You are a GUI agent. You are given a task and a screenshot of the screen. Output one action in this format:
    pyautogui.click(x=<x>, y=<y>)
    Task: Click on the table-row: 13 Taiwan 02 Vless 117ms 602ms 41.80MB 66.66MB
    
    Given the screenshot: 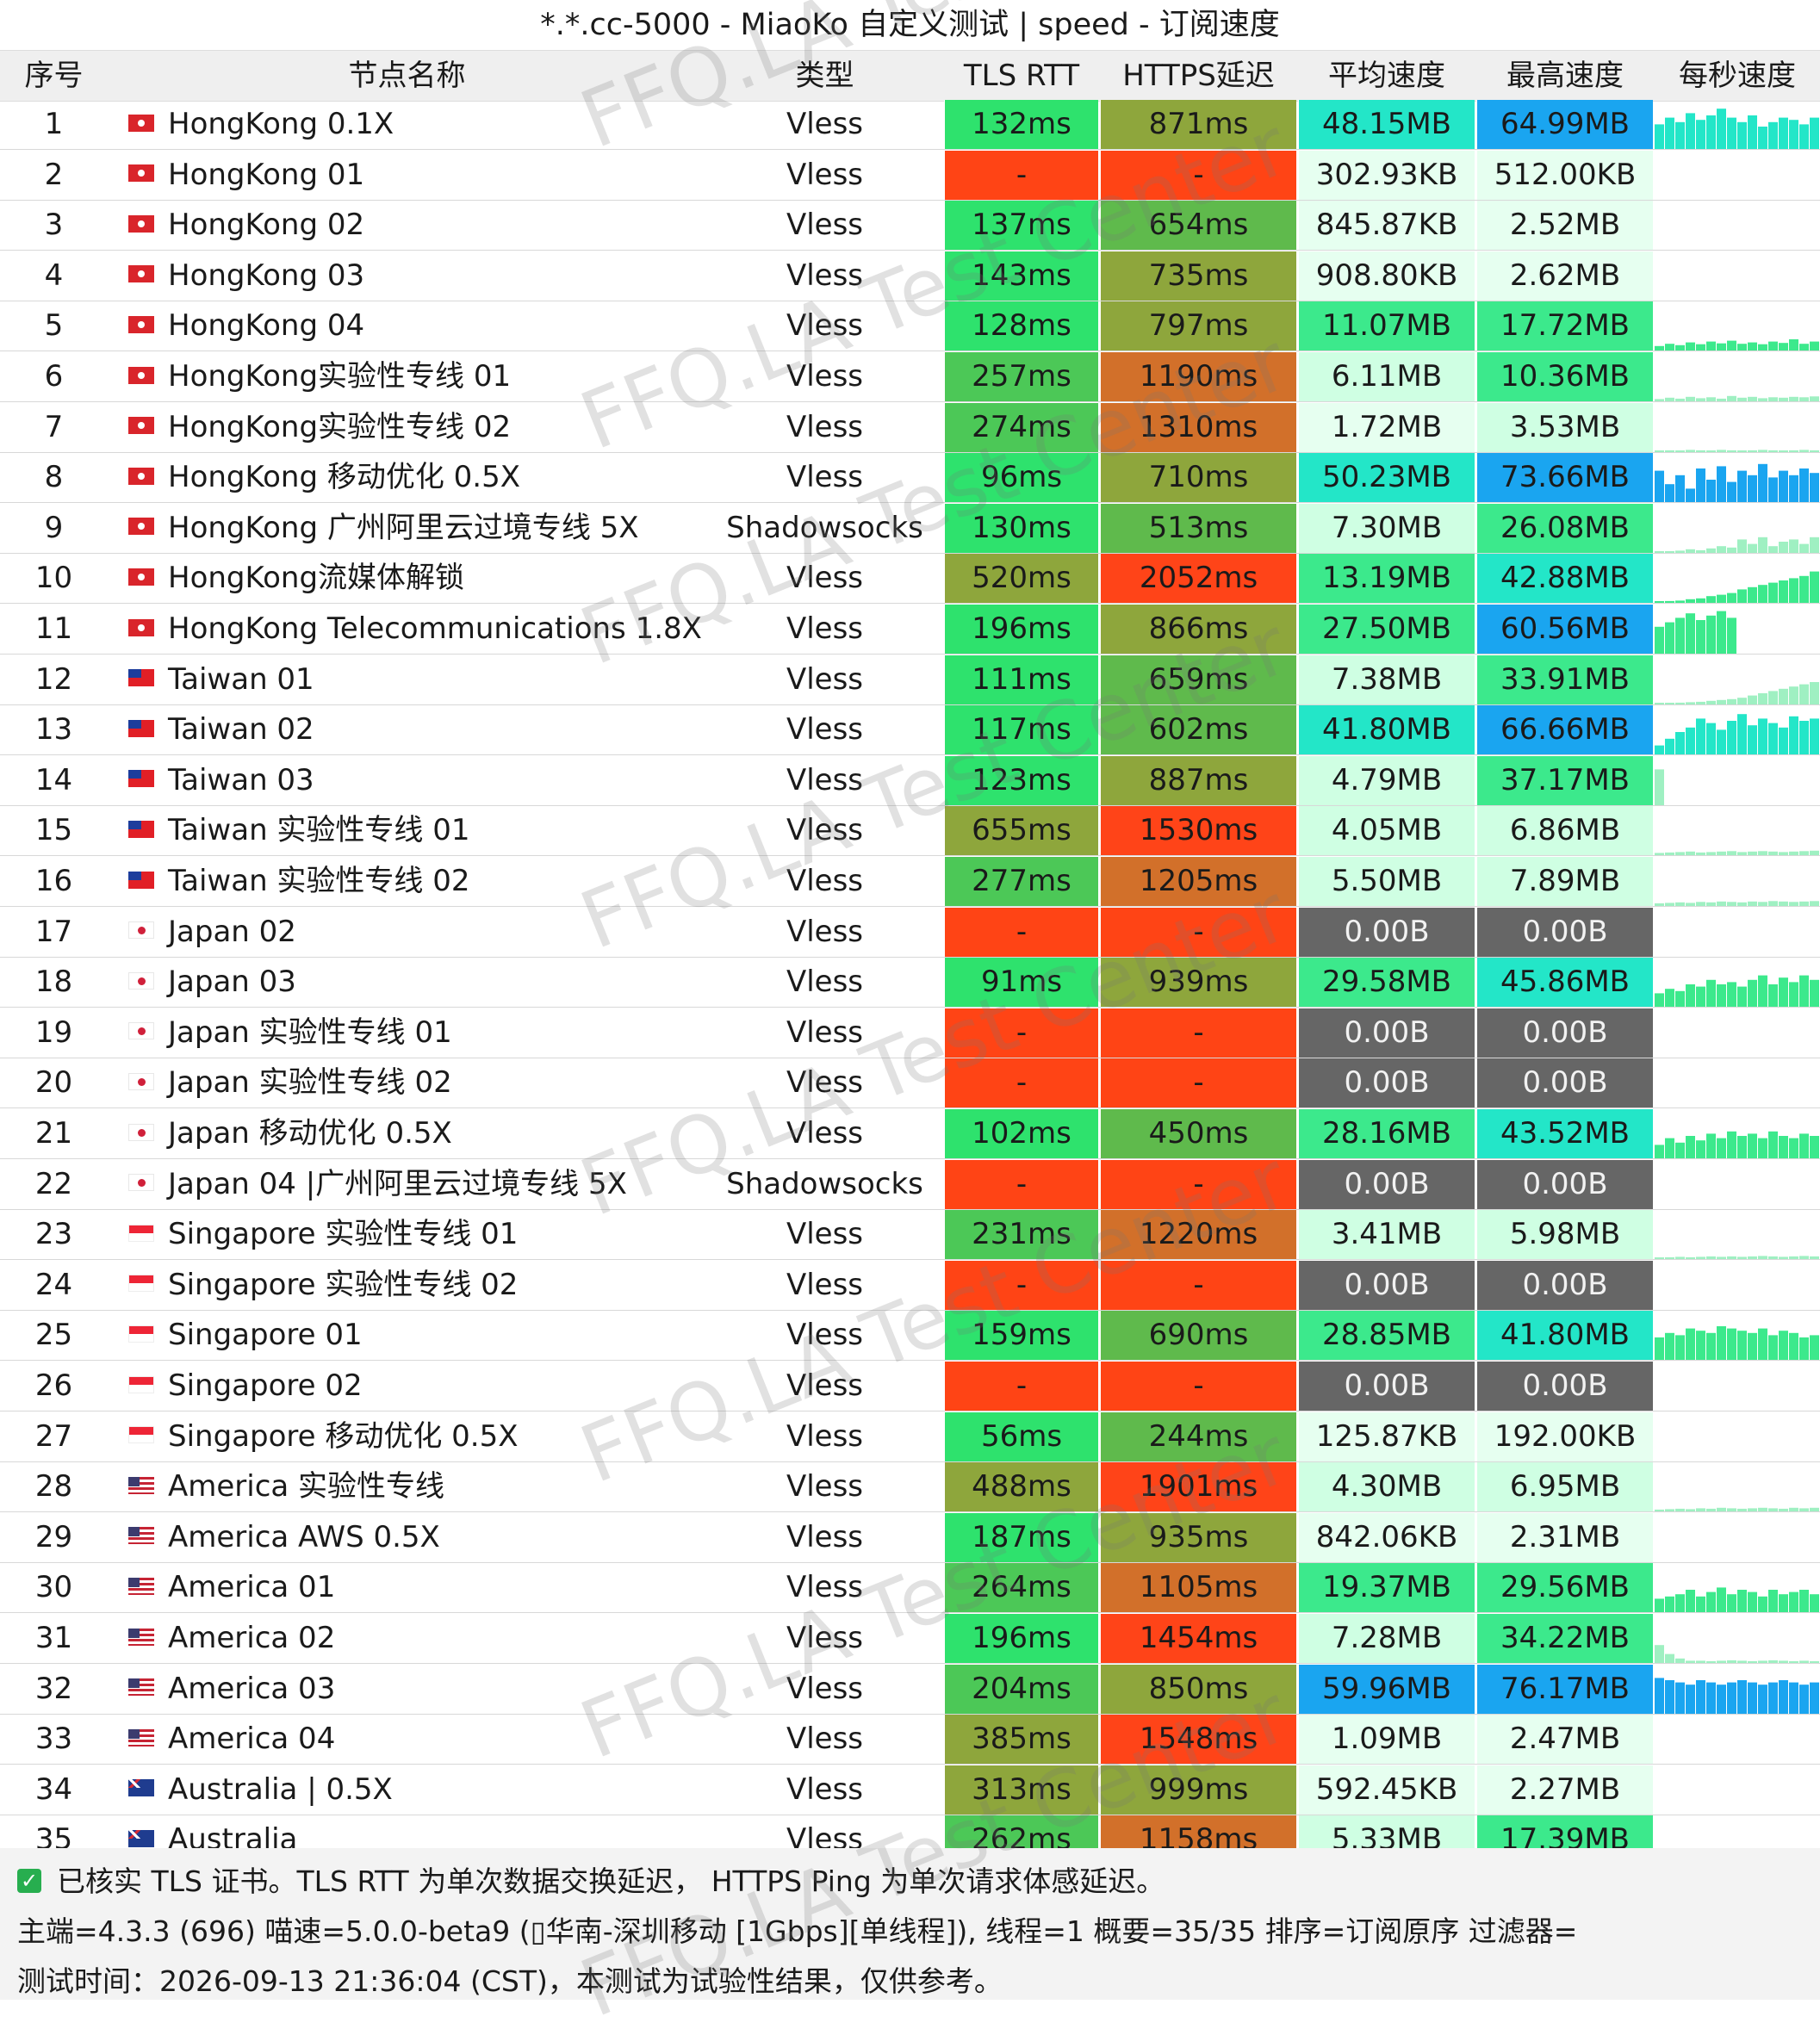 What is the action you would take?
    pyautogui.click(x=910, y=730)
    